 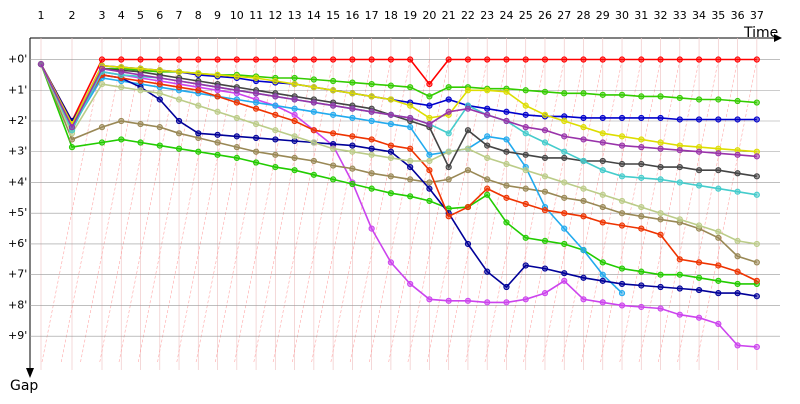 What do you see at coordinates (487, 15) in the screenshot?
I see `x-tick-label: 23` at bounding box center [487, 15].